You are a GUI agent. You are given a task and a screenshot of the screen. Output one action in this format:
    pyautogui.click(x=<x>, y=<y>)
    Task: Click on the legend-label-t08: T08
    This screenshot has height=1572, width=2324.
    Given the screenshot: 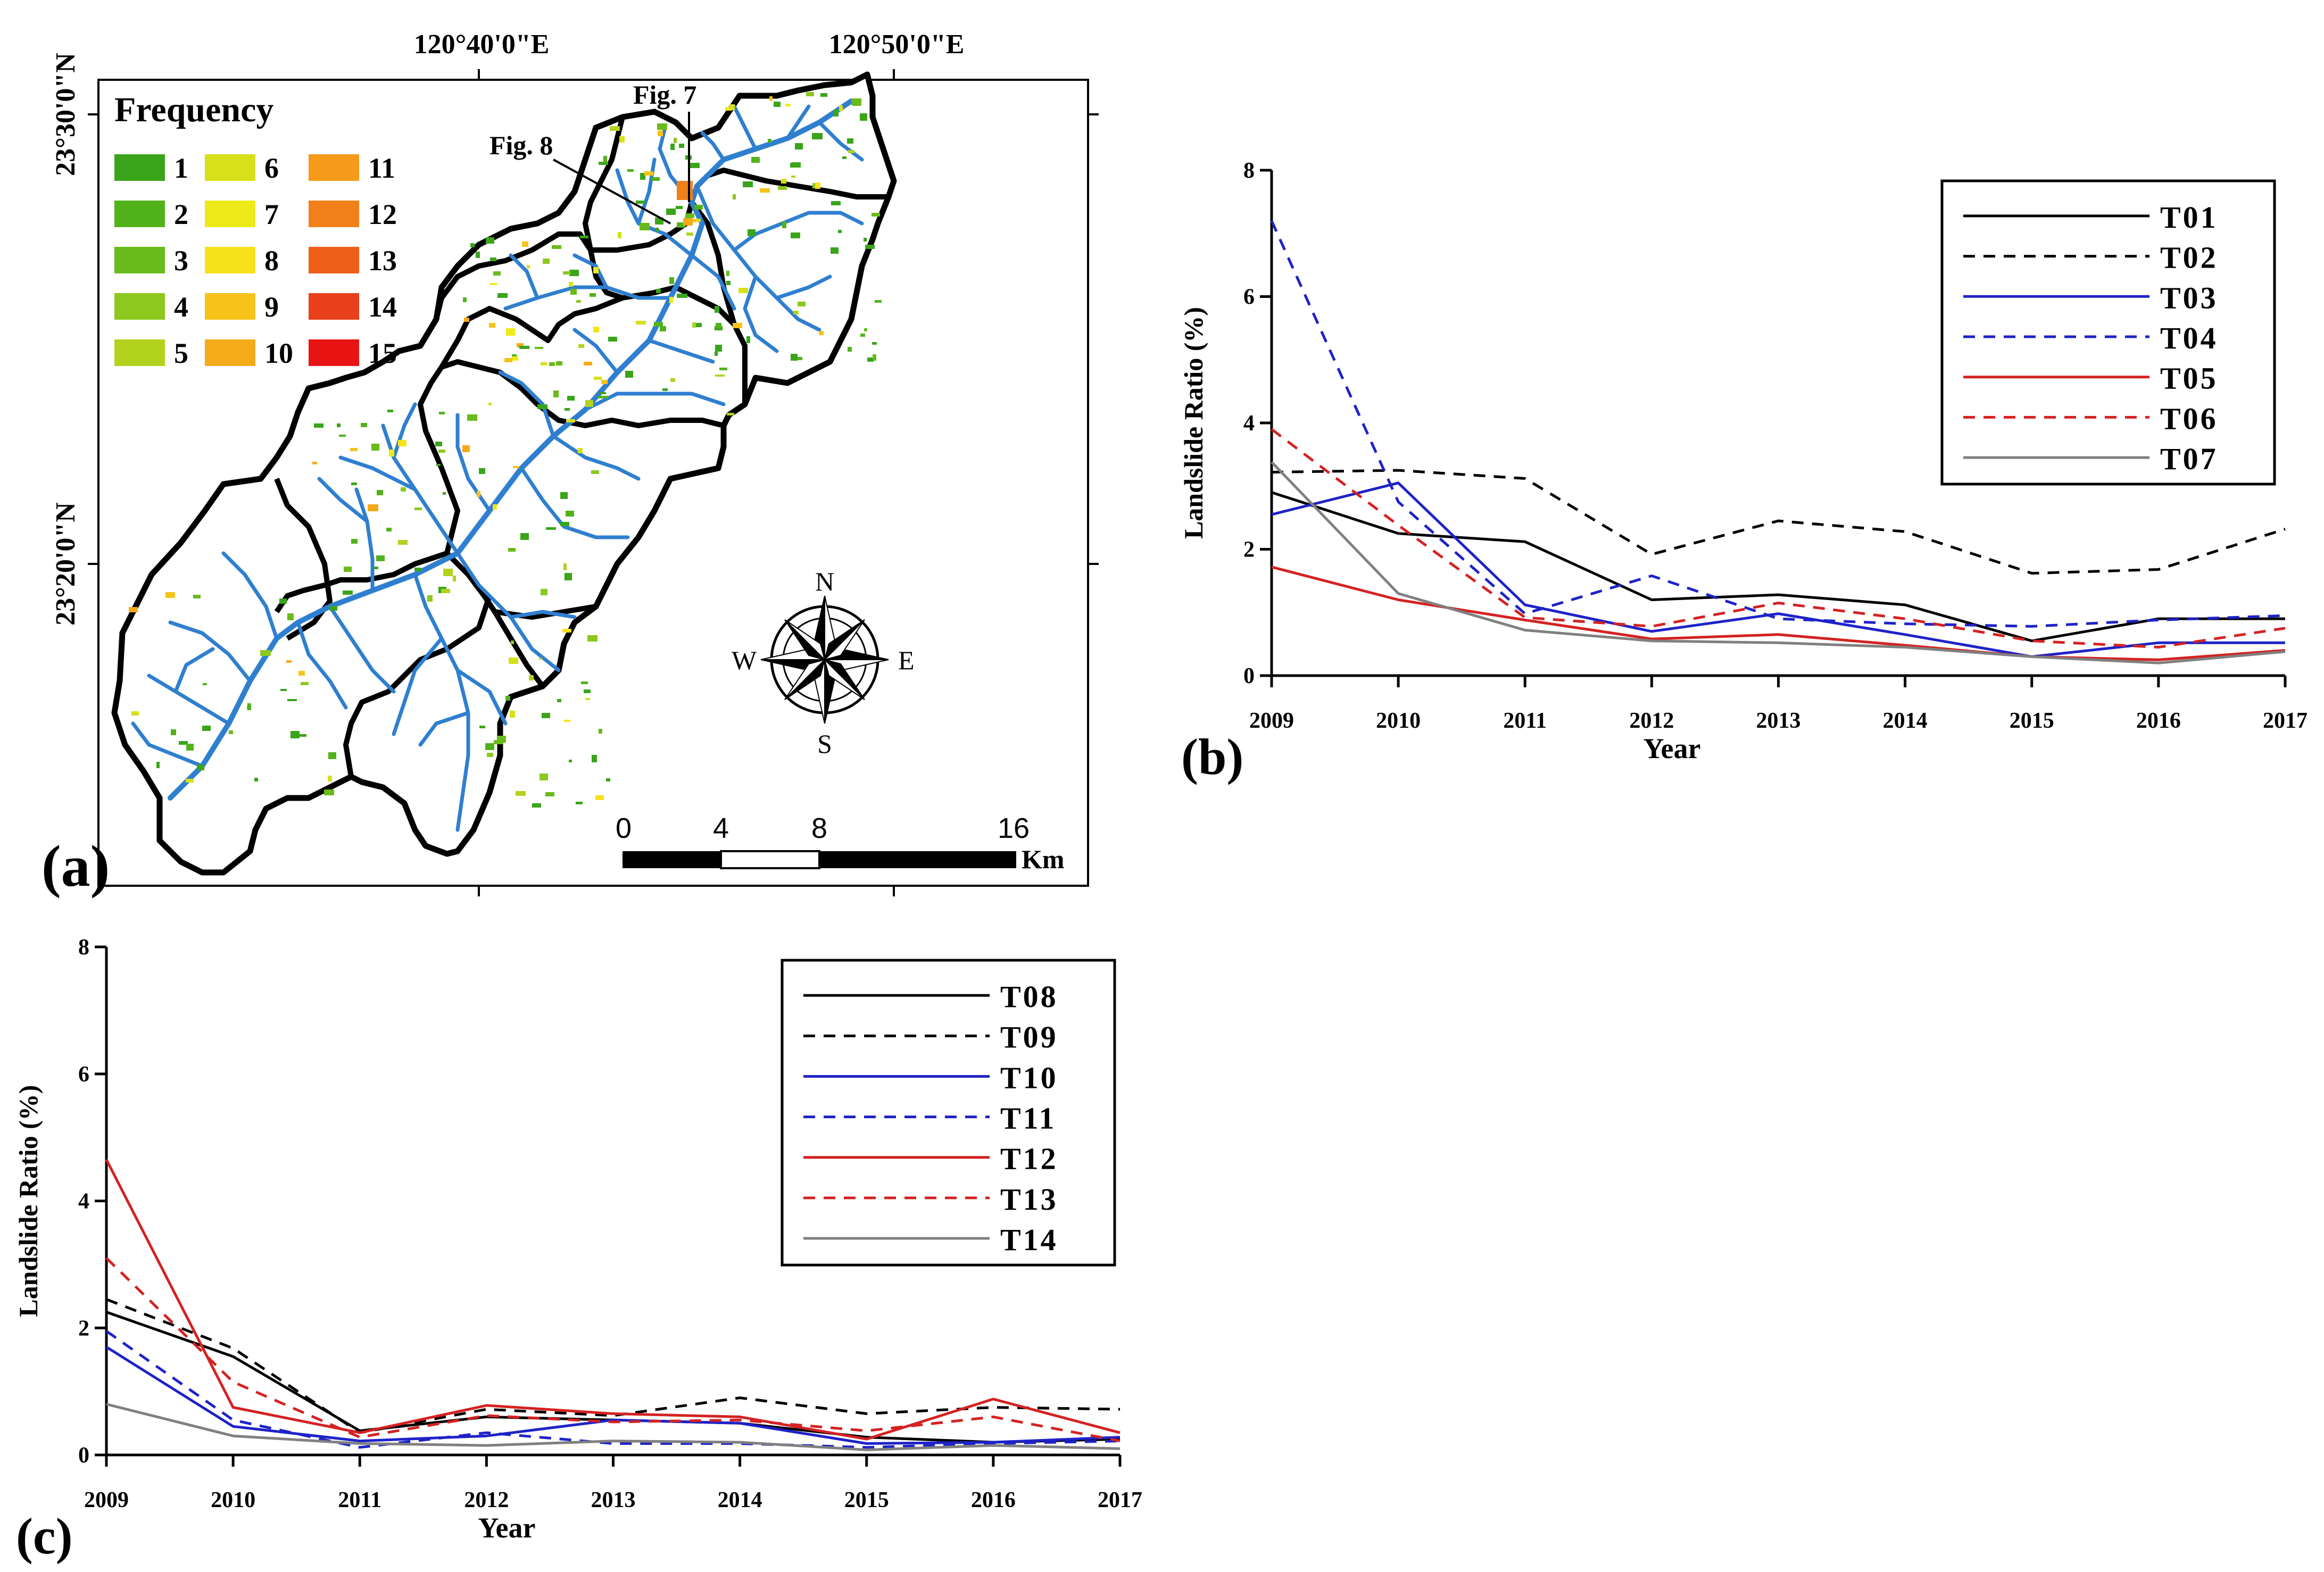 What is the action you would take?
    pyautogui.click(x=1029, y=996)
    